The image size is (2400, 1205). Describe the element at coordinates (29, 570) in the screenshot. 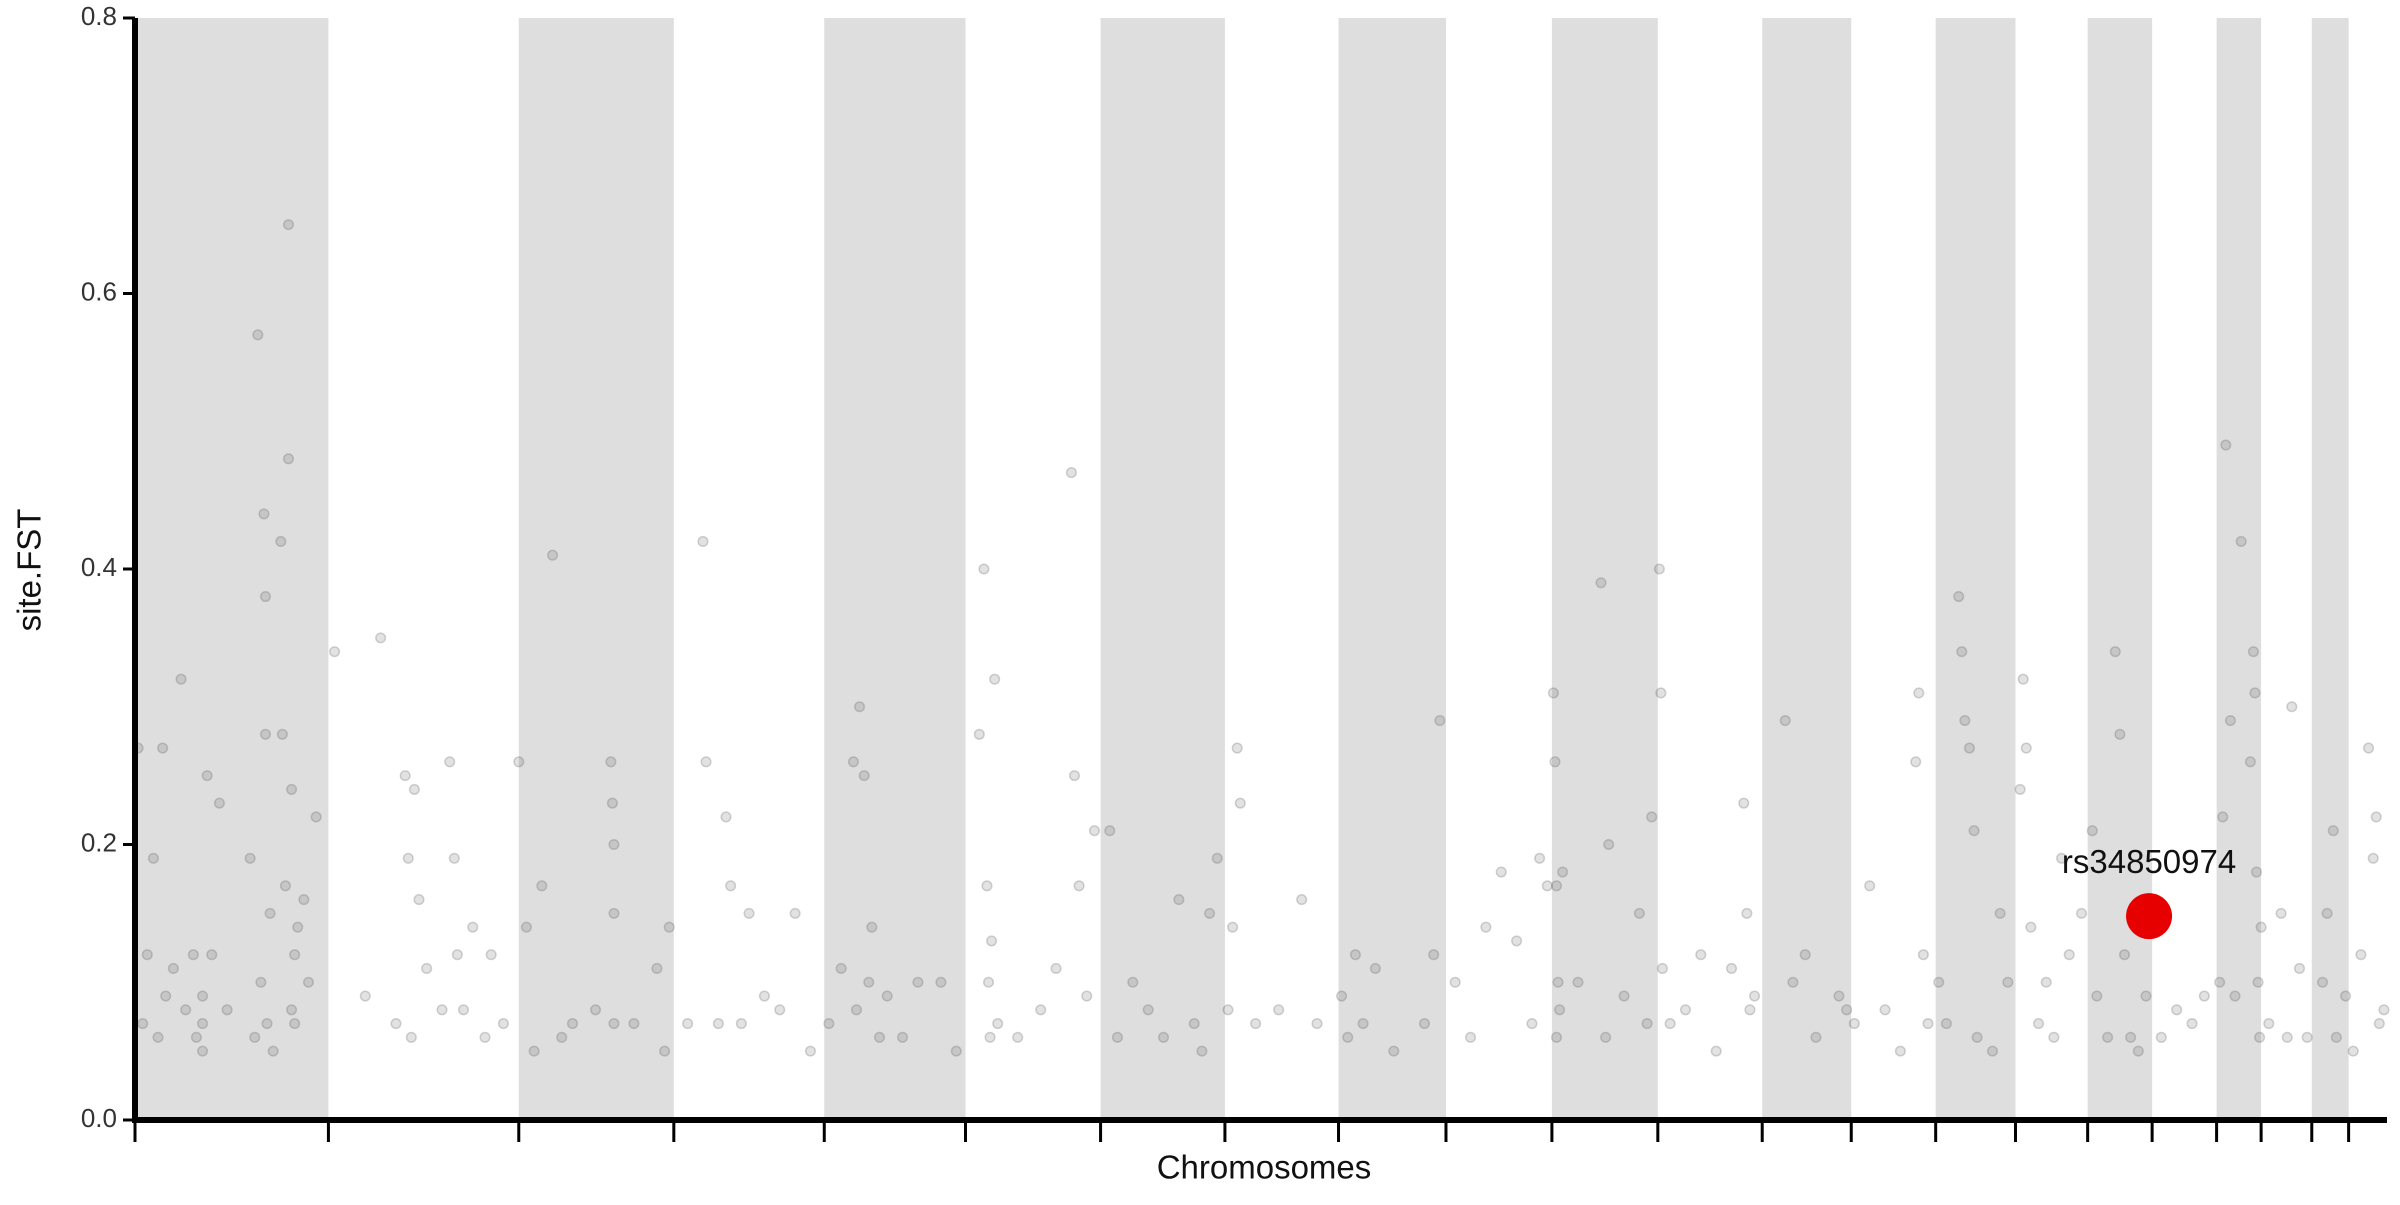

I see `y-axis-label: site.FST` at that location.